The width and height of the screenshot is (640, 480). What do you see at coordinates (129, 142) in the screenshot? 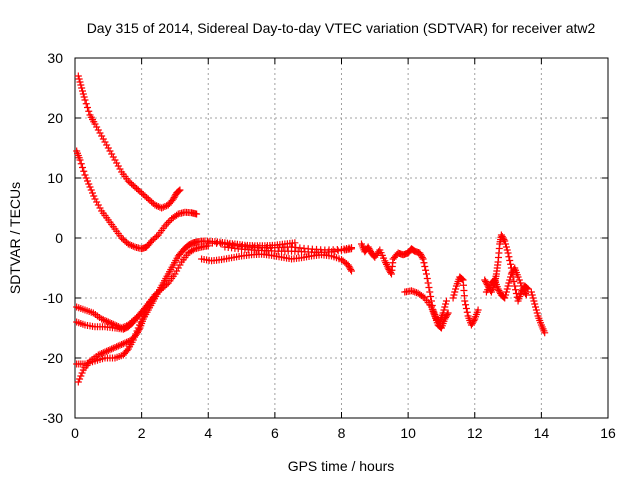
I see `series-track-a` at bounding box center [129, 142].